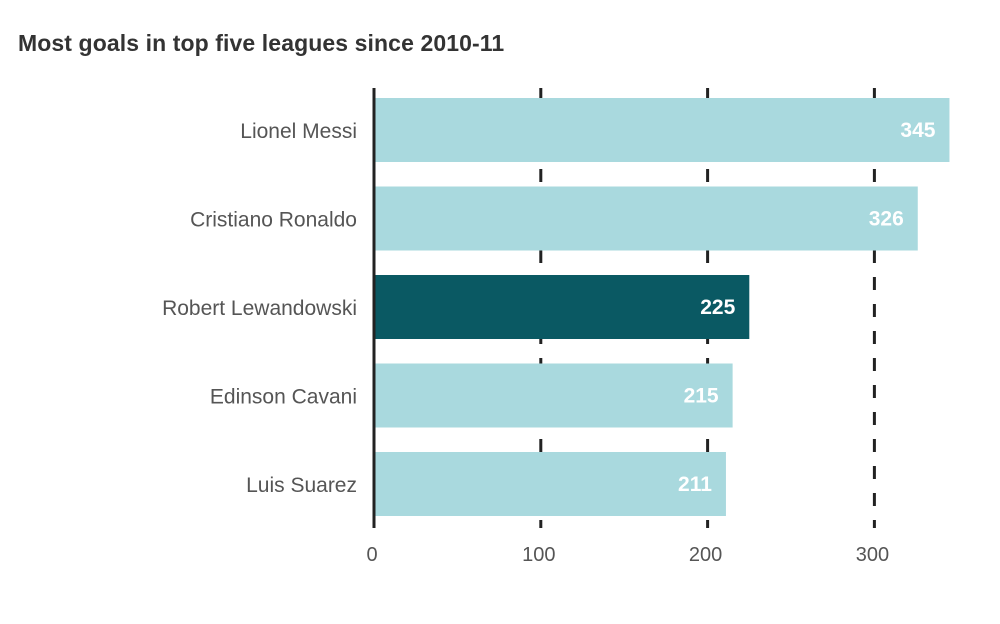  I want to click on category-label: Luis Suarez, so click(301, 485).